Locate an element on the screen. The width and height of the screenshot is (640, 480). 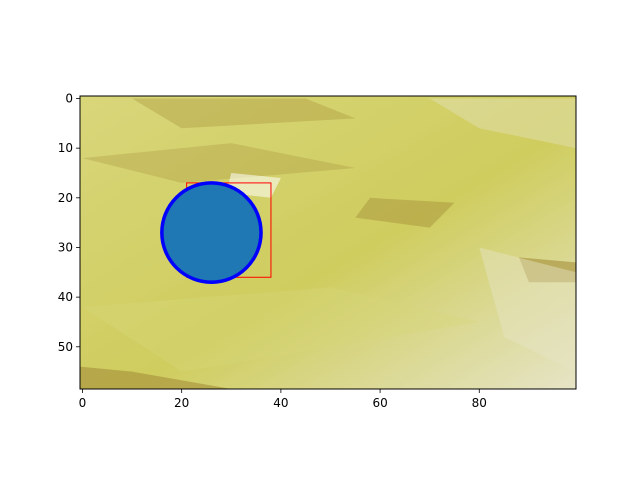
x-tick-label: 80 is located at coordinates (479, 403).